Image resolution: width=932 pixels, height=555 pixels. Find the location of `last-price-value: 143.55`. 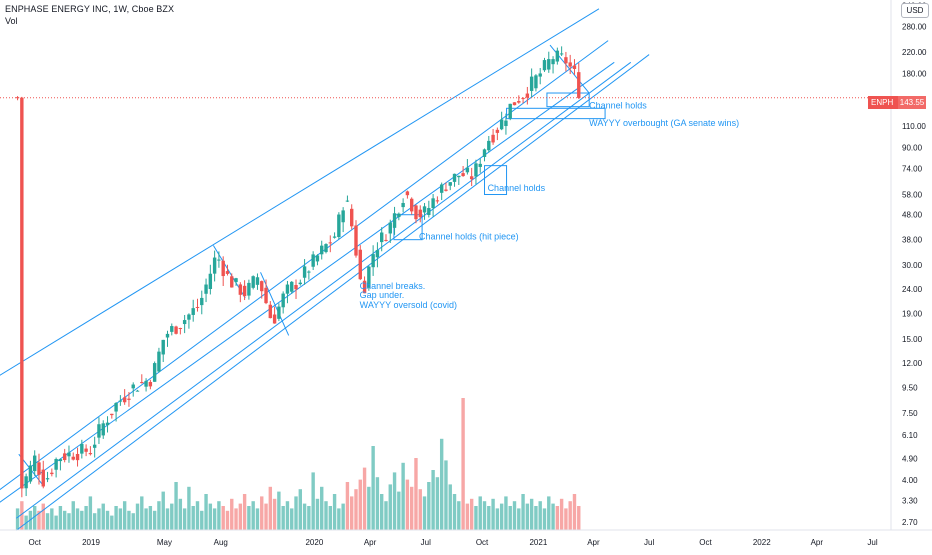

last-price-value: 143.55 is located at coordinates (912, 102).